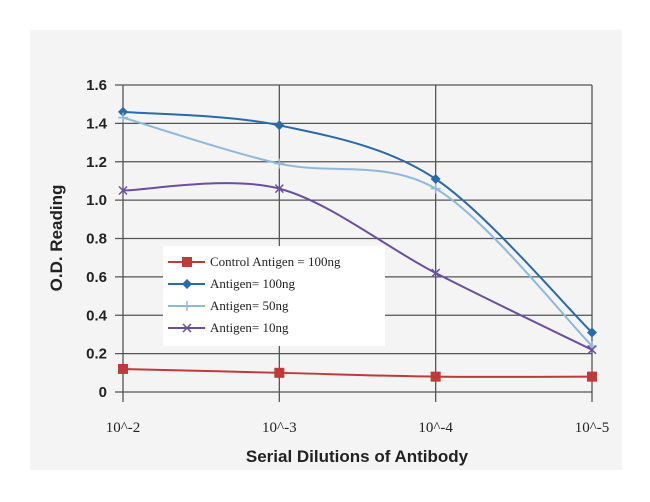  I want to click on y-axis-label: O.D. Reading, so click(56, 238).